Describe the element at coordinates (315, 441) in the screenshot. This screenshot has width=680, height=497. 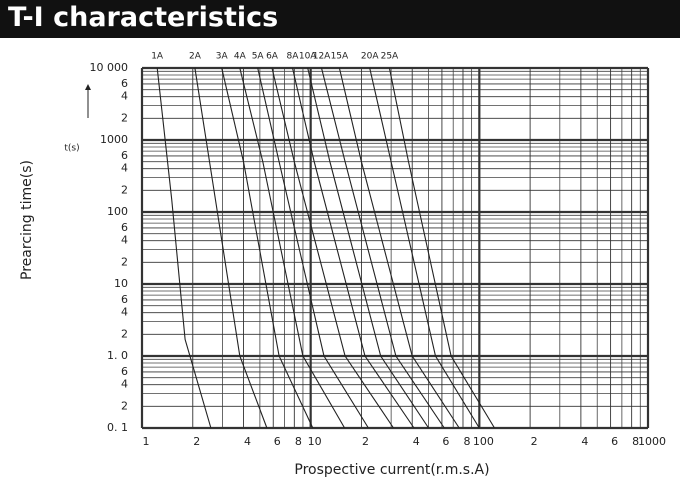
I see `x-tick-label: 10` at that location.